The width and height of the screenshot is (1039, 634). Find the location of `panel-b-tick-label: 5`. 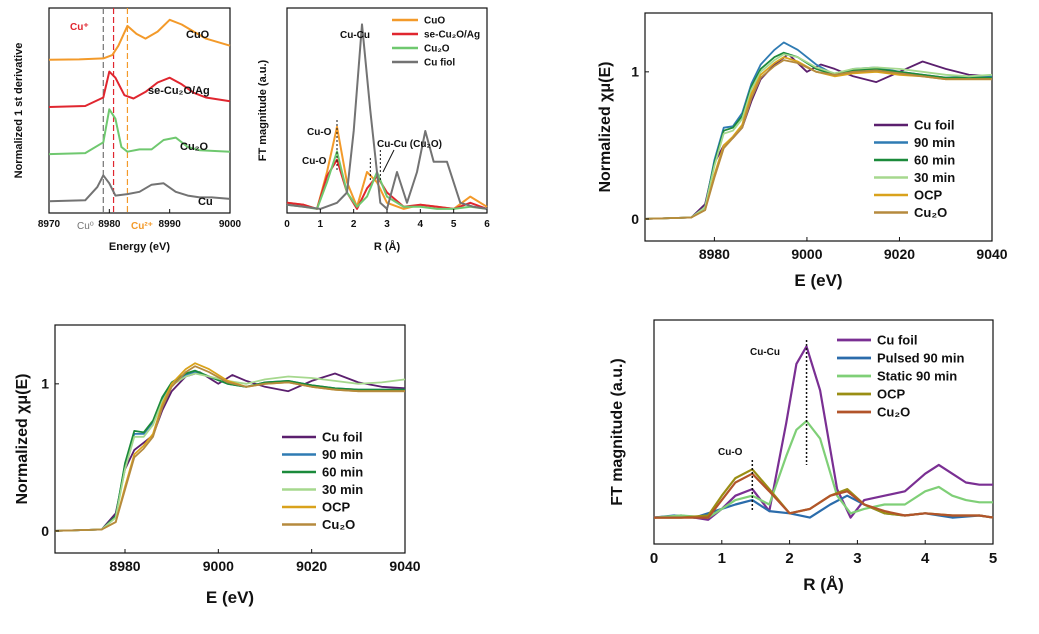

panel-b-tick-label: 5 is located at coordinates (454, 224).